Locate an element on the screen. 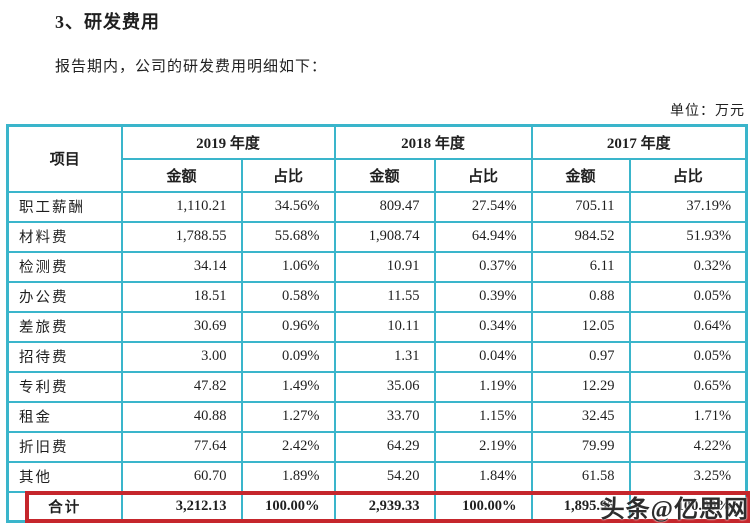  row-value-cell: 0.58% is located at coordinates (288, 296).